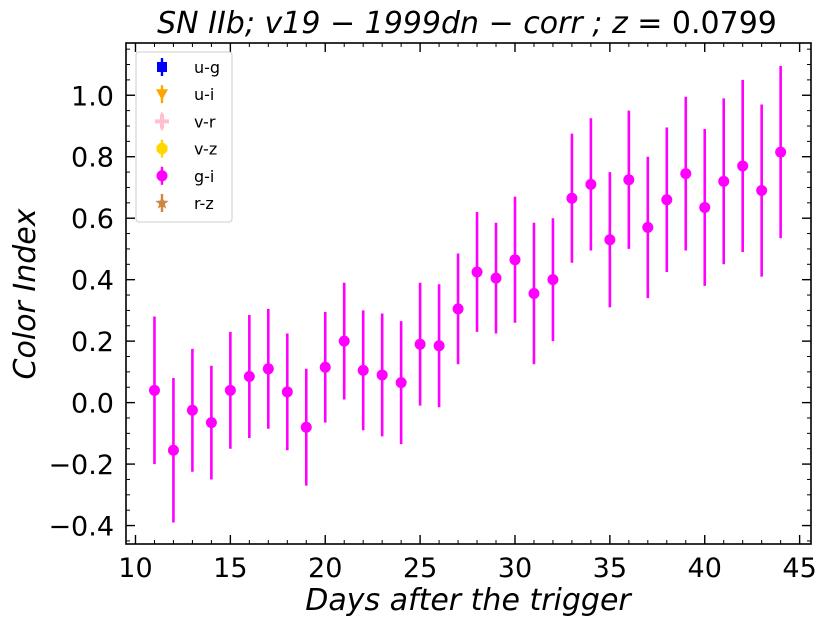 This screenshot has height=629, width=830. I want to click on chart-title: SN IIb; v19 − 1999dn − corr ; z = 0.0799, so click(467, 23).